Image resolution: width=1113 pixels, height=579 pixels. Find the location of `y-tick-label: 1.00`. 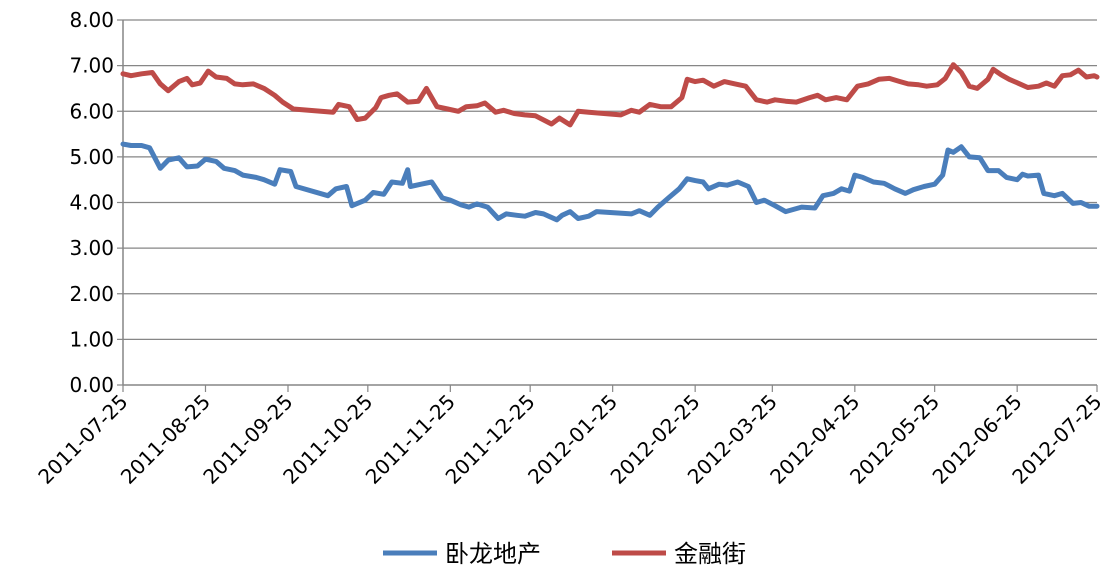

y-tick-label: 1.00 is located at coordinates (91, 339).